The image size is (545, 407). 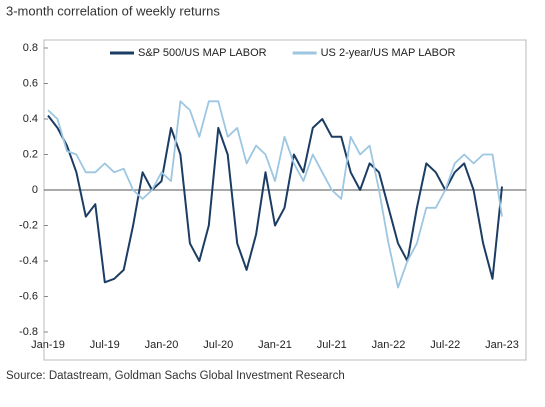 What do you see at coordinates (35, 190) in the screenshot?
I see `y-tick-label: 0` at bounding box center [35, 190].